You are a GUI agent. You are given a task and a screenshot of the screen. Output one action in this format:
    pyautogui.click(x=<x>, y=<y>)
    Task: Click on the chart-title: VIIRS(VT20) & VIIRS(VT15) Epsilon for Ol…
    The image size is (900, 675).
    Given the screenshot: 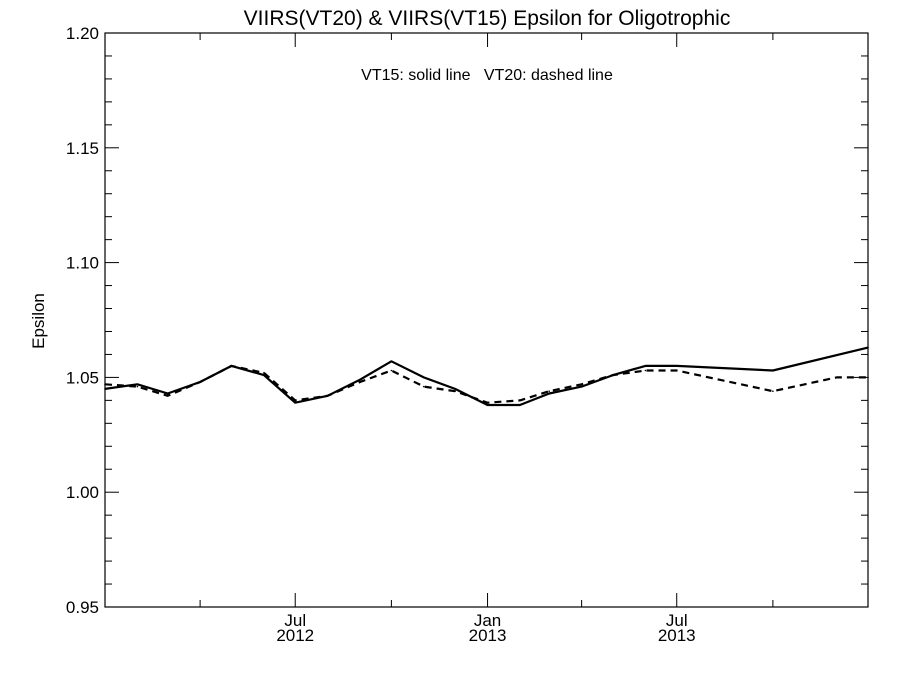 What is the action you would take?
    pyautogui.click(x=487, y=18)
    